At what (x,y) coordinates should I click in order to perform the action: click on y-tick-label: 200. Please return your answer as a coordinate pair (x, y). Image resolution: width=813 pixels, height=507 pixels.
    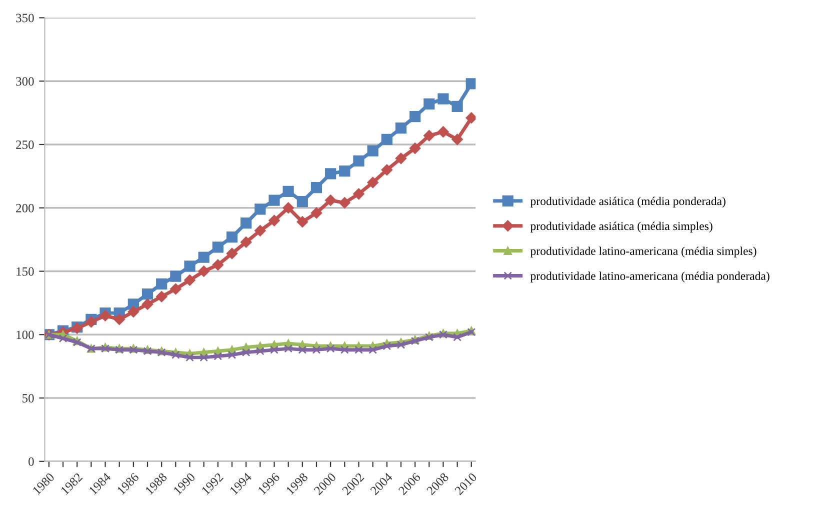
    Looking at the image, I should click on (25, 208).